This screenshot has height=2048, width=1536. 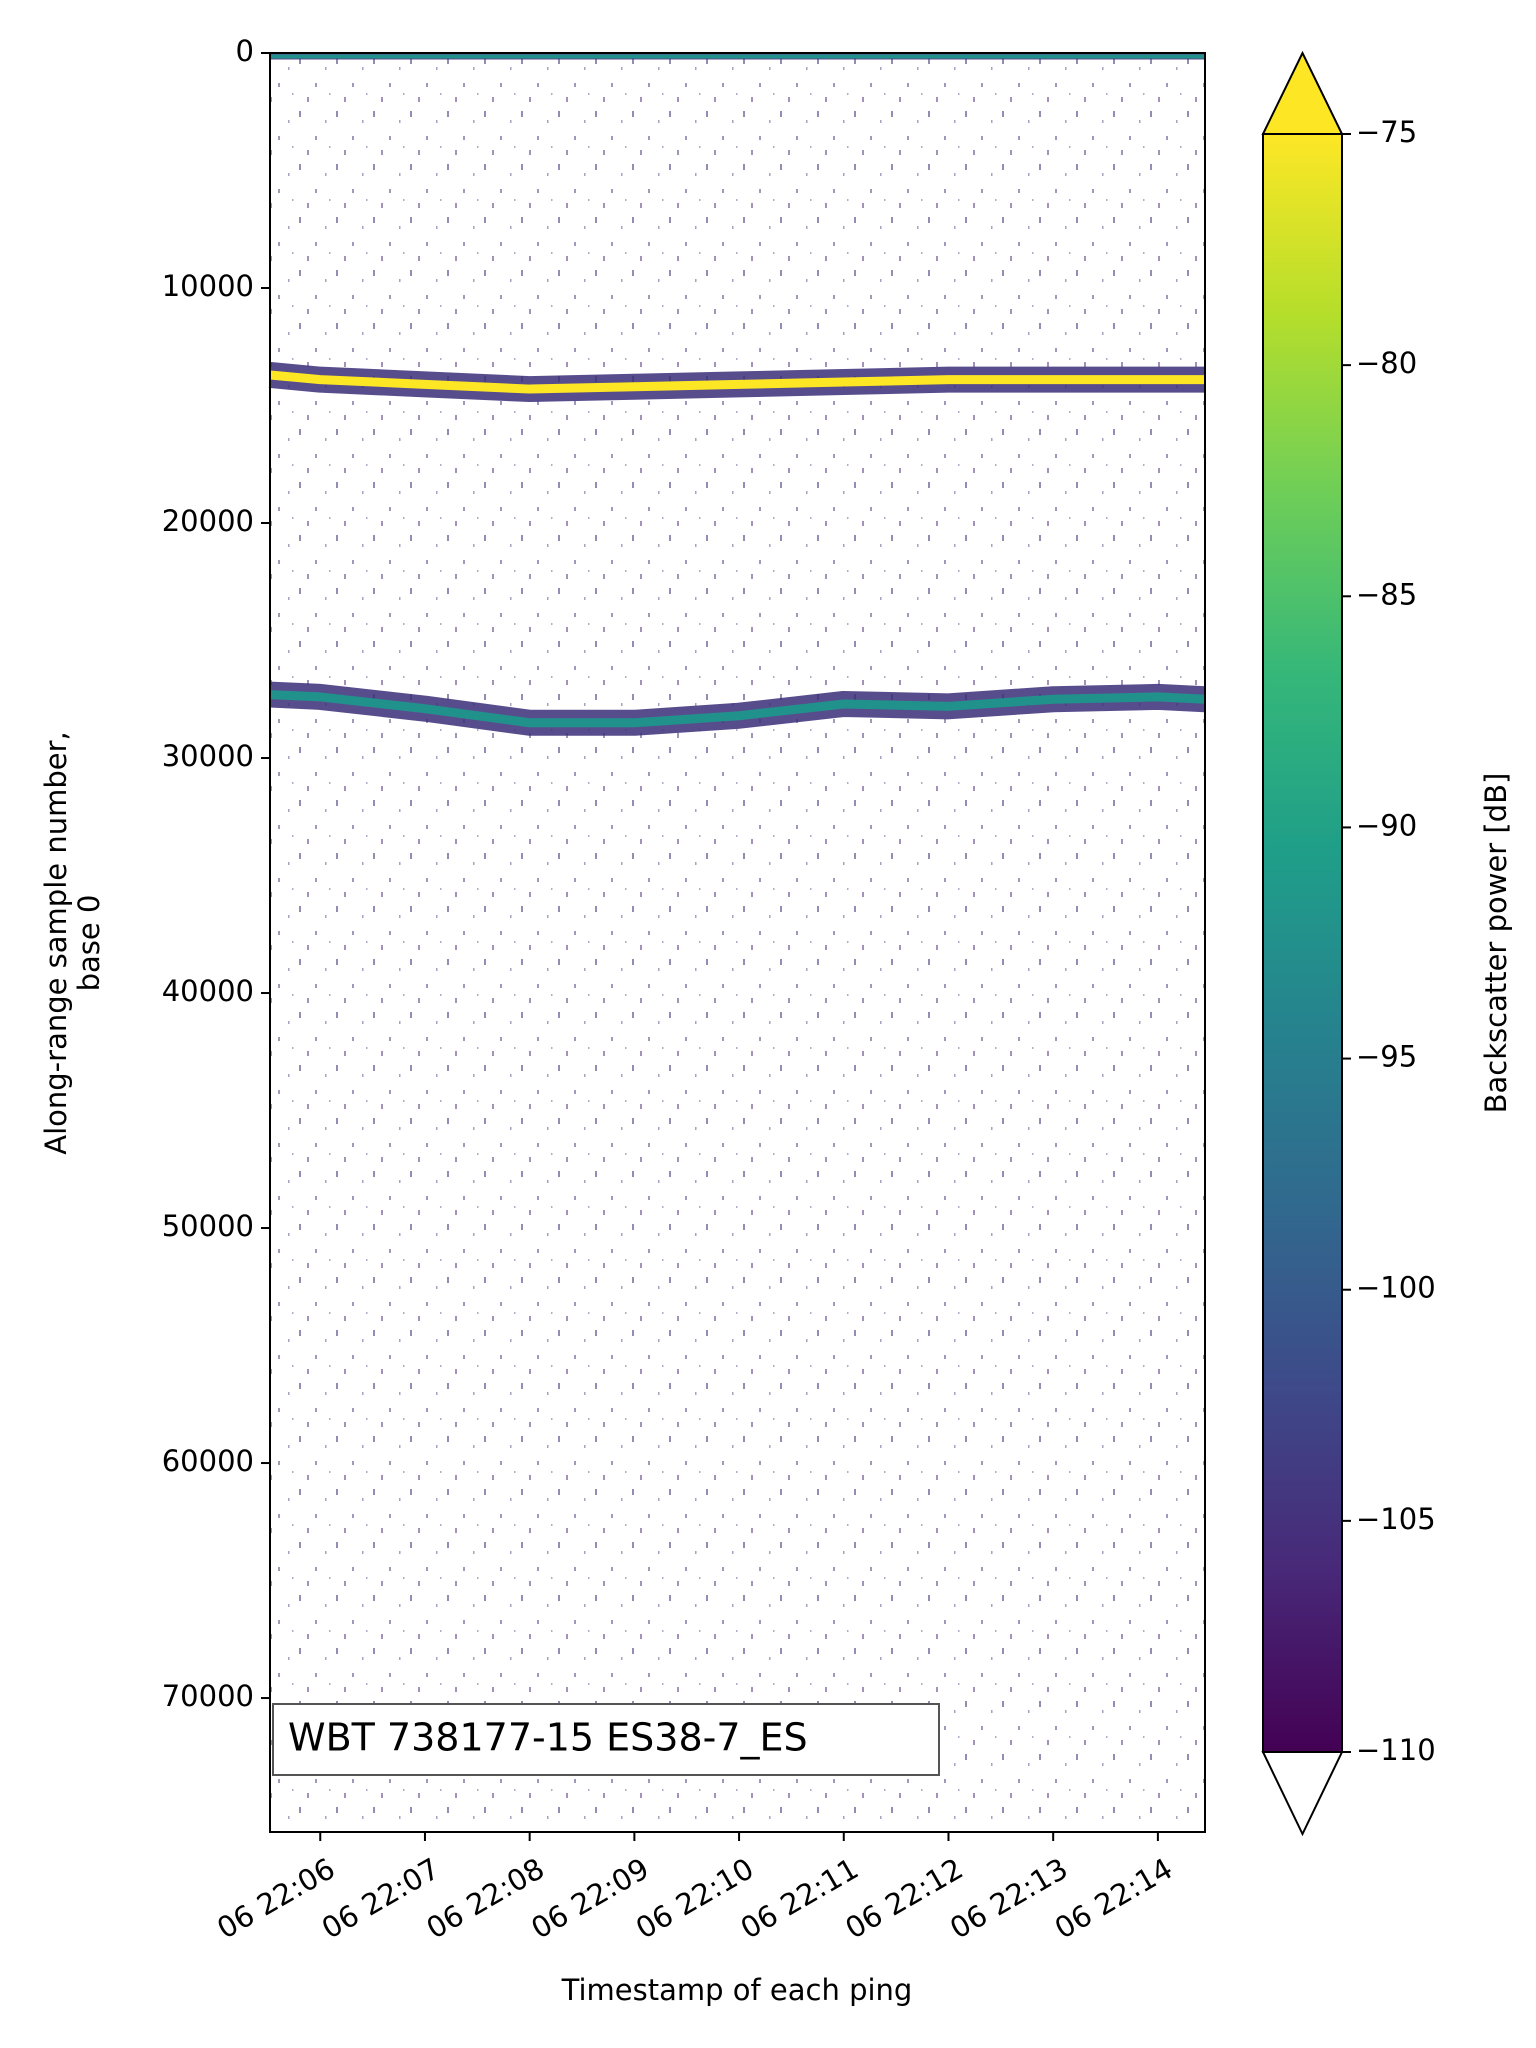 I want to click on y-tick-label: 50000, so click(x=208, y=1226).